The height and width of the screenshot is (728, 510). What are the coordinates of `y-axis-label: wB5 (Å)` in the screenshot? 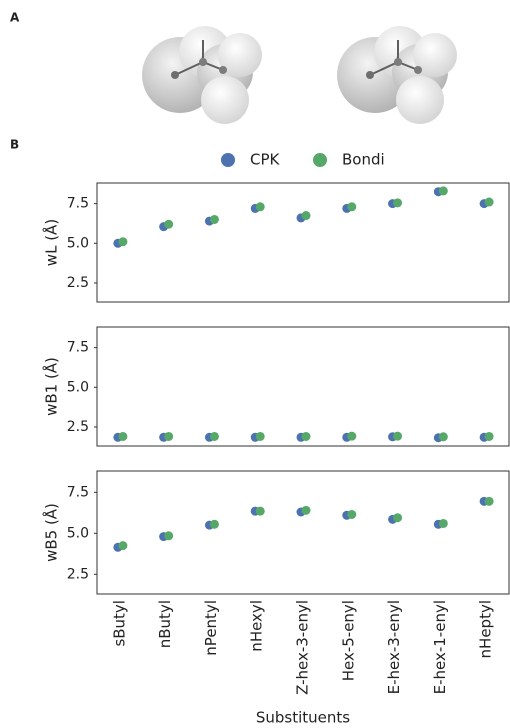 It's located at (51, 532).